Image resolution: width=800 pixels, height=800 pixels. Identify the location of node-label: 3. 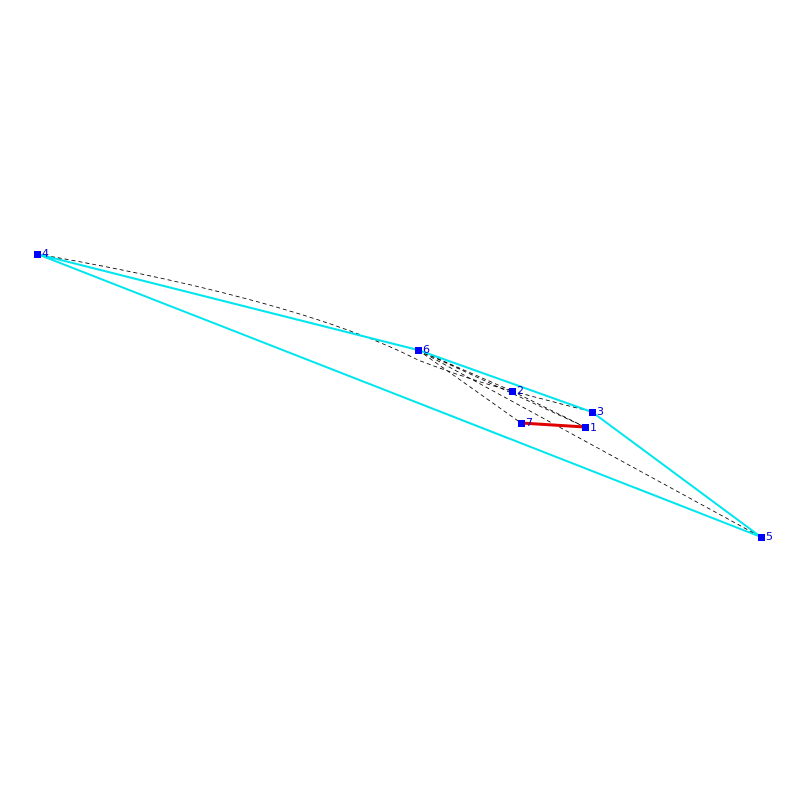
(600, 411).